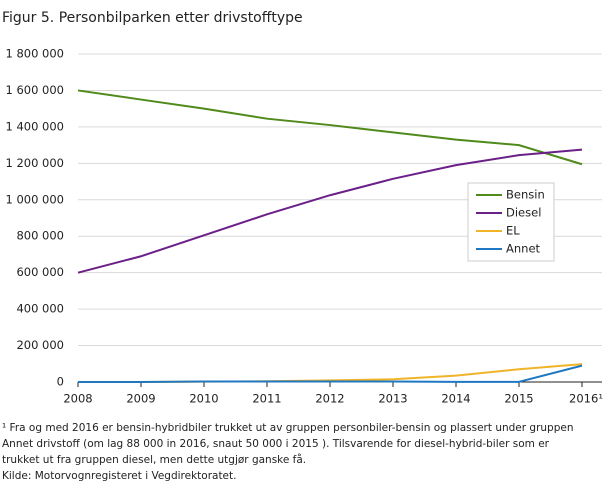  I want to click on x-tick-label: 2015, so click(518, 399).